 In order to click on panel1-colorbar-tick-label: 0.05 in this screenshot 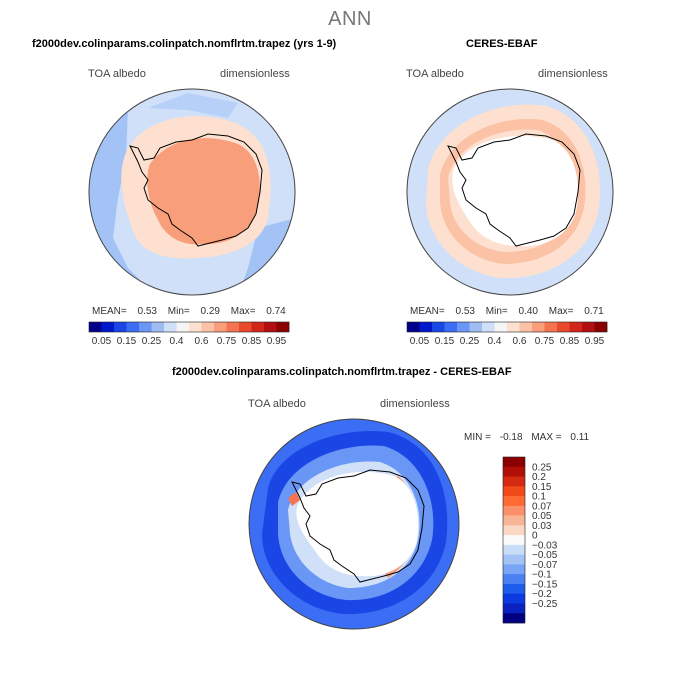, I will do `click(102, 341)`.